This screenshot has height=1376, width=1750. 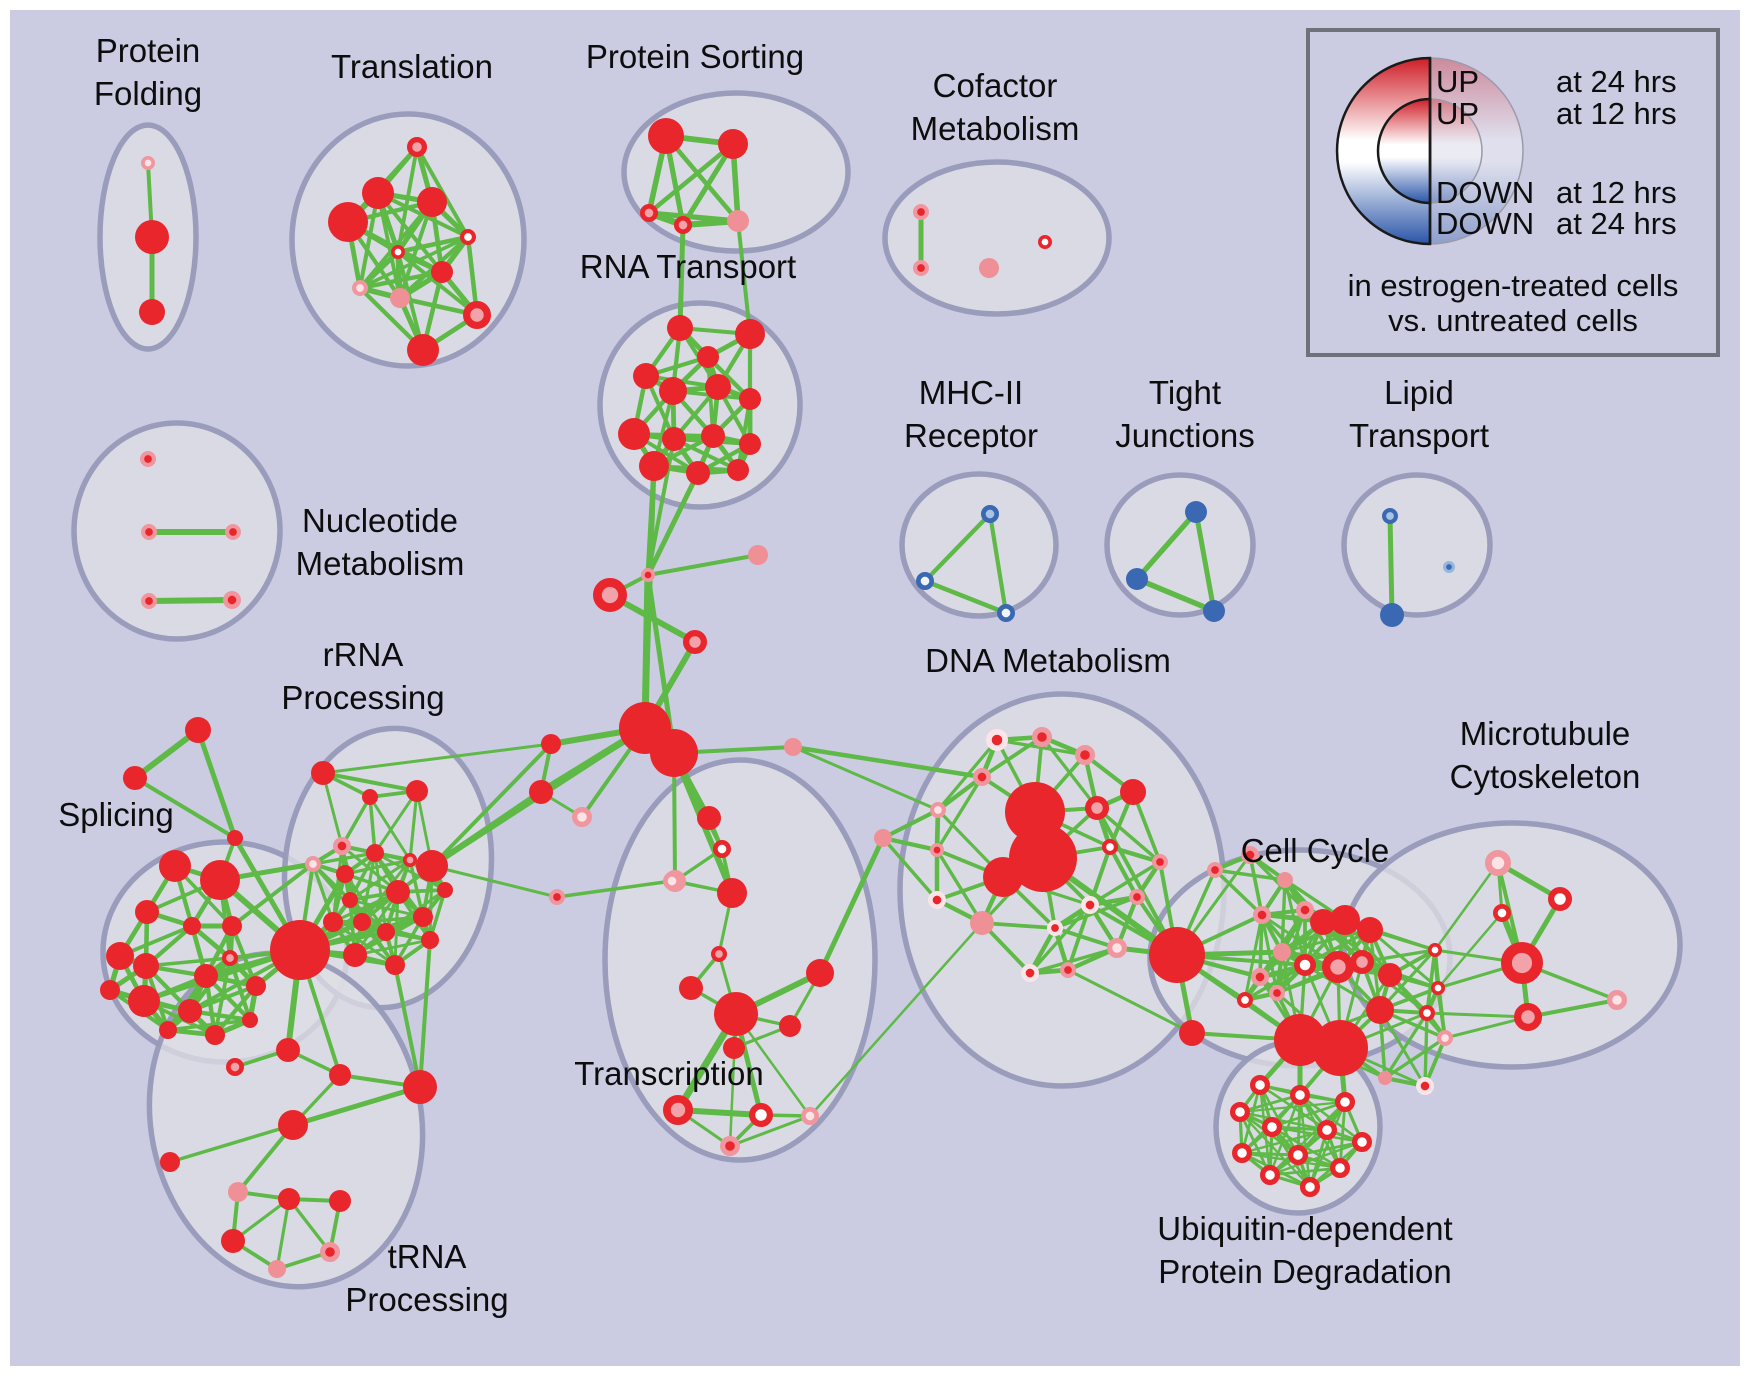 What do you see at coordinates (990, 513) in the screenshot?
I see `gene-node-bl` at bounding box center [990, 513].